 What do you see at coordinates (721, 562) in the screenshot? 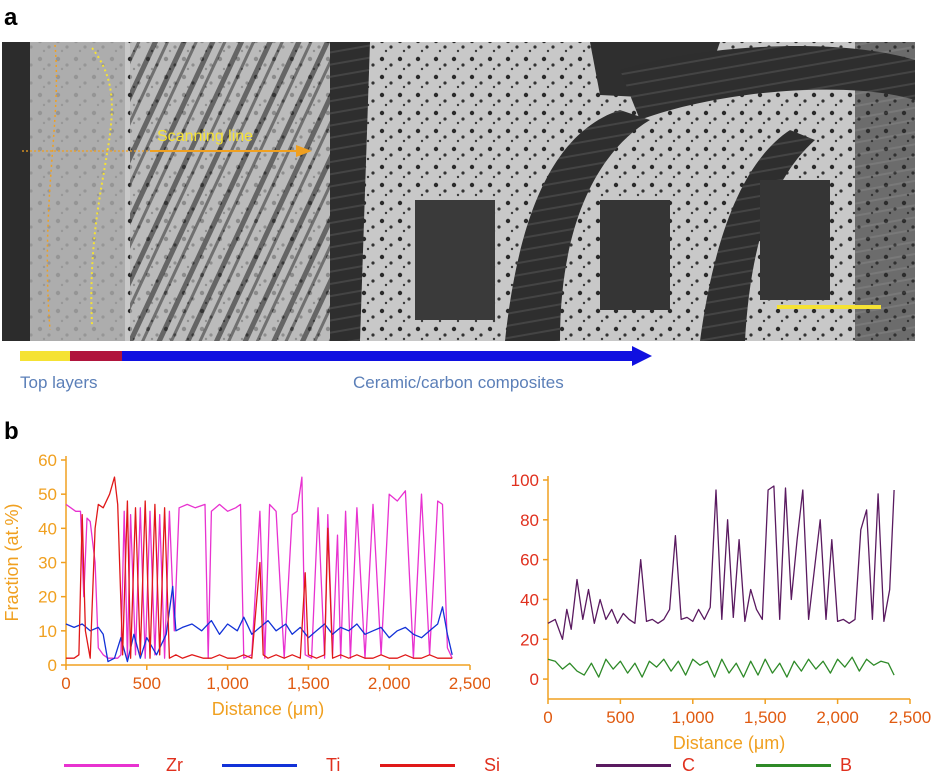
I see `series-line-c` at bounding box center [721, 562].